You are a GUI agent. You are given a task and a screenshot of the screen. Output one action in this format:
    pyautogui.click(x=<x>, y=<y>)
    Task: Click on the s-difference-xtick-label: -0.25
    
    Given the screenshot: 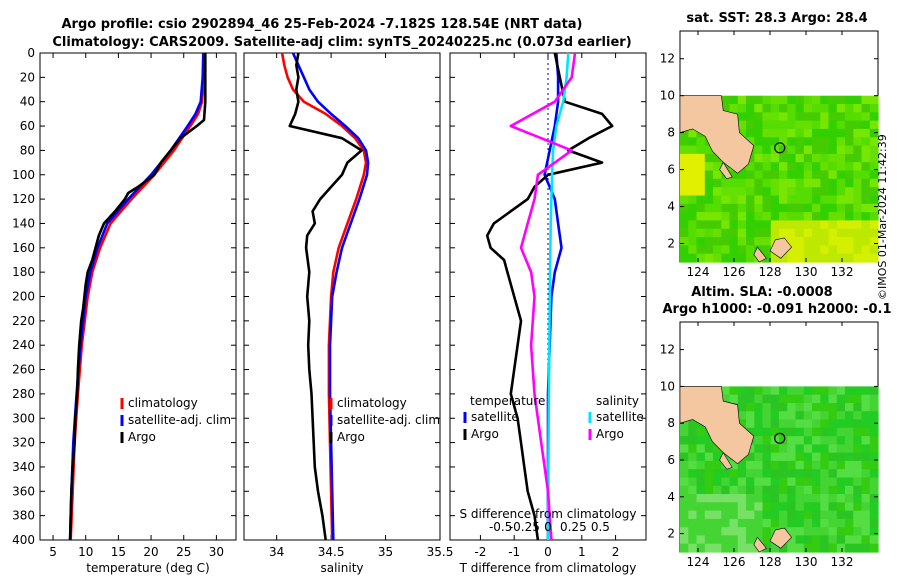 What is the action you would take?
    pyautogui.click(x=524, y=527)
    